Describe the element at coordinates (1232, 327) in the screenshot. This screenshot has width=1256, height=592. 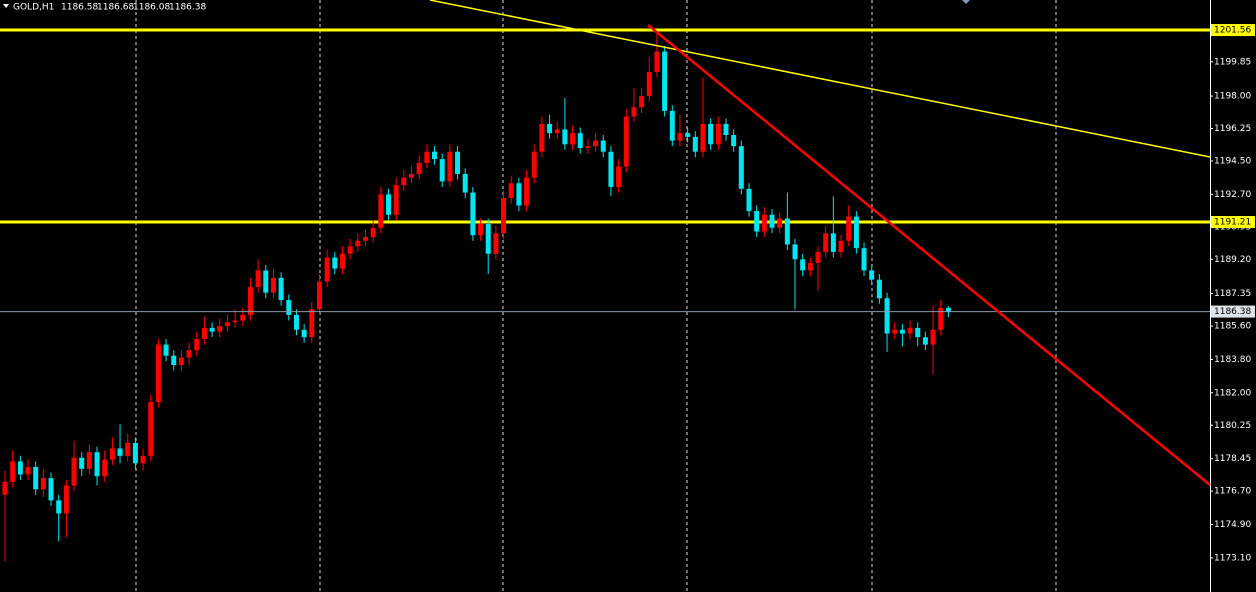
I see `y-tick-label: 1185.60` at that location.